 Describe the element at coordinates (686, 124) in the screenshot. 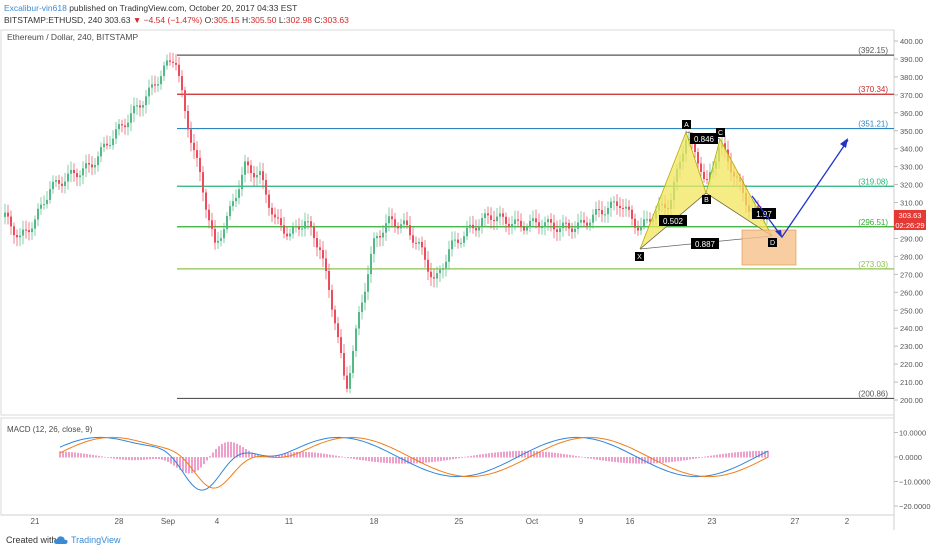

I see `point-a-badge` at that location.